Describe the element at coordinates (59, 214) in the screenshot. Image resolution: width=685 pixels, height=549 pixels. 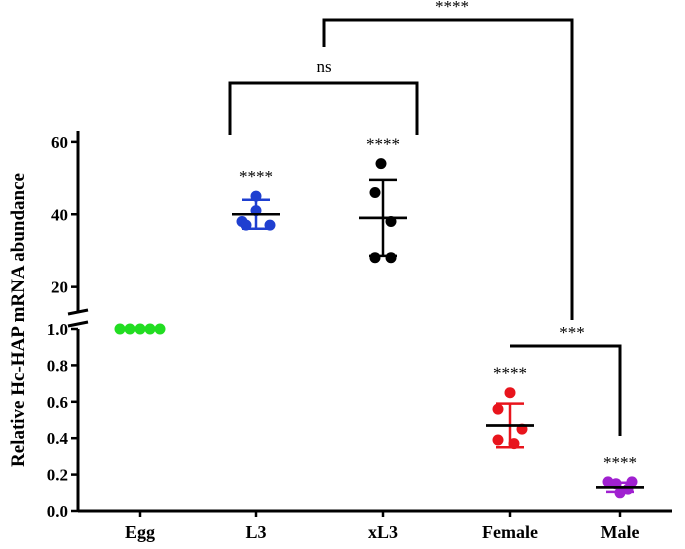
I see `y-tick-label: 40` at that location.